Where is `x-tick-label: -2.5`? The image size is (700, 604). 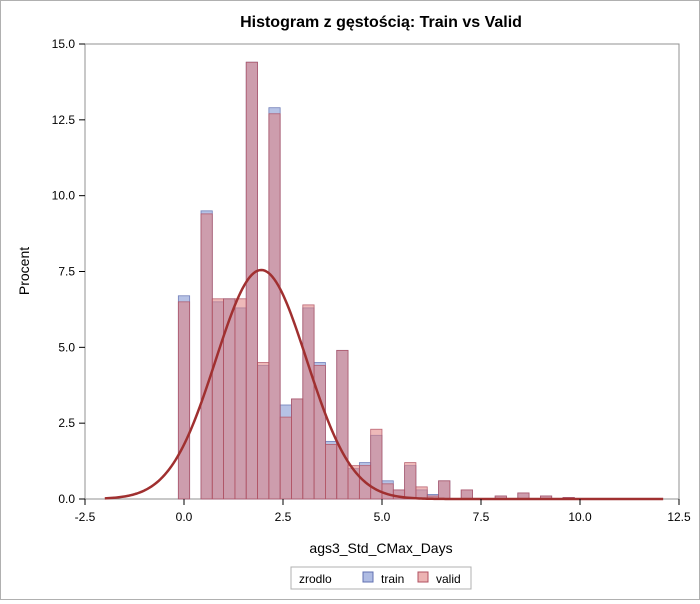 x-tick-label: -2.5 is located at coordinates (85, 517).